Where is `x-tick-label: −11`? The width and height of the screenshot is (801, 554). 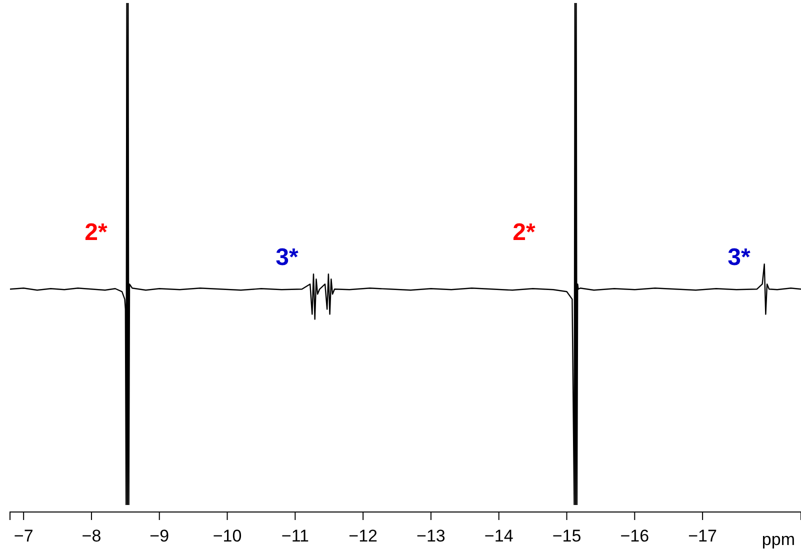 x-tick-label: −11 is located at coordinates (295, 536).